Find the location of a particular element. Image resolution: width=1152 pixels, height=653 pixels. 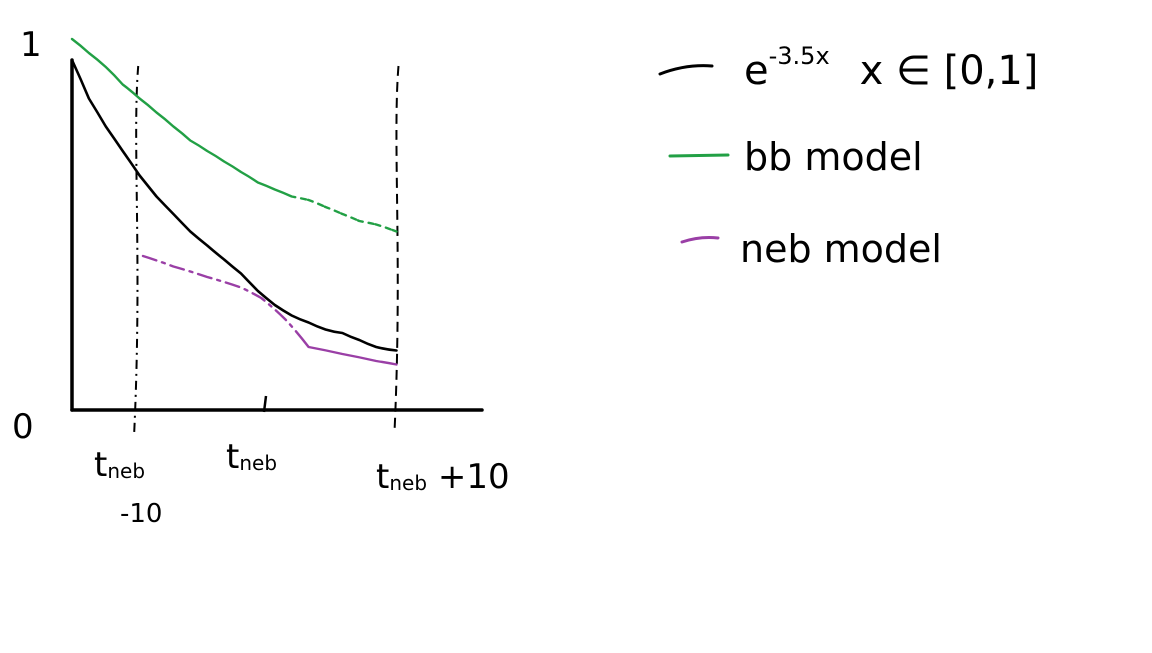

svg-text: tneb +10 is located at coordinates (443, 477).